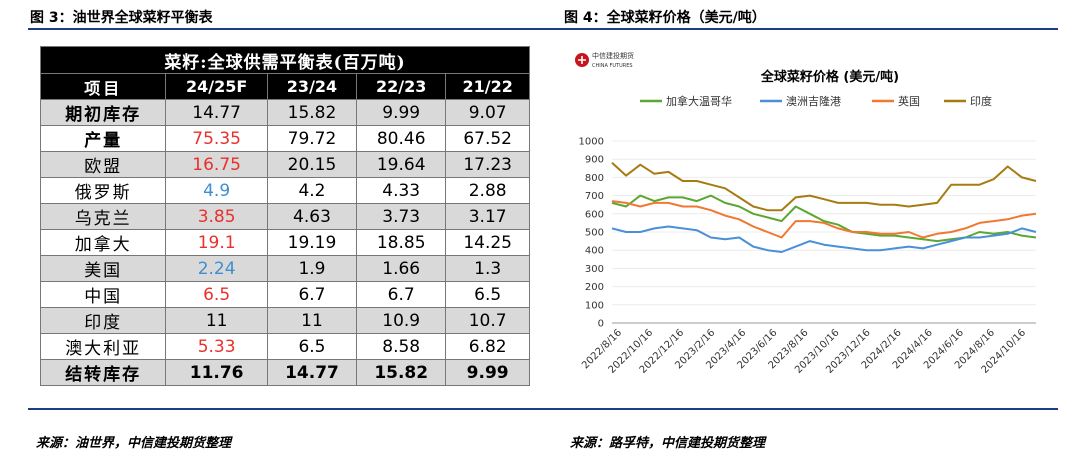 This screenshot has height=464, width=1080. Describe the element at coordinates (612, 66) in the screenshot. I see `logo-text-en: CHINA FUTURES` at that location.